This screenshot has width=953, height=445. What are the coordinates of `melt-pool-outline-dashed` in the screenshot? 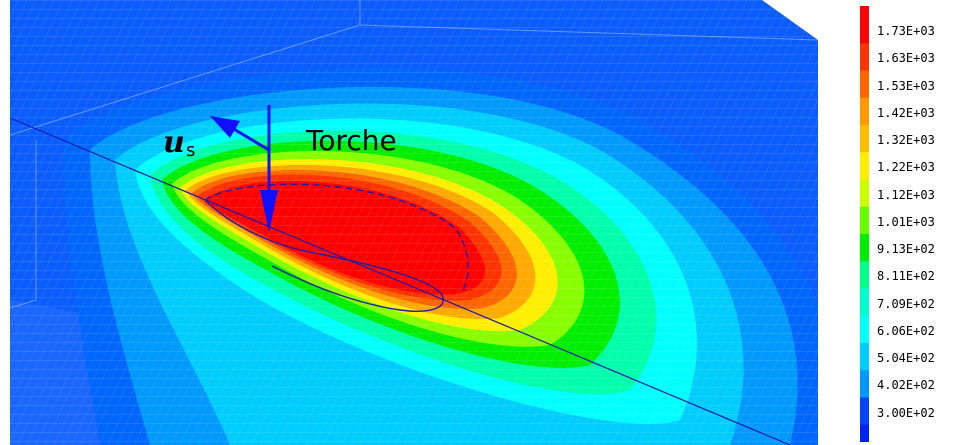 It's located at (336, 238).